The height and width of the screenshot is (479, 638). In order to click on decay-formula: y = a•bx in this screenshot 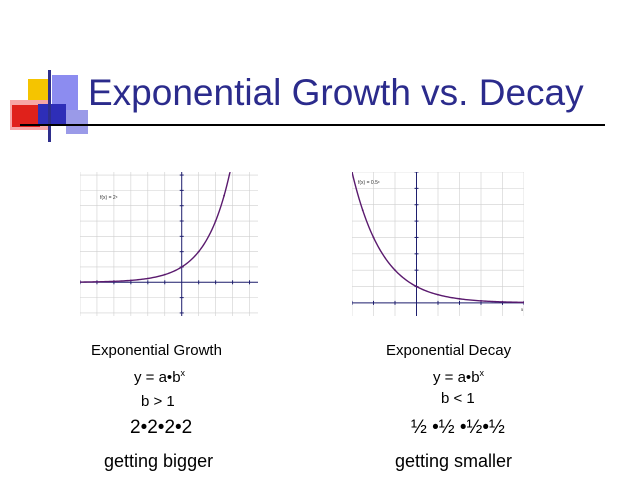, I will do `click(458, 377)`.